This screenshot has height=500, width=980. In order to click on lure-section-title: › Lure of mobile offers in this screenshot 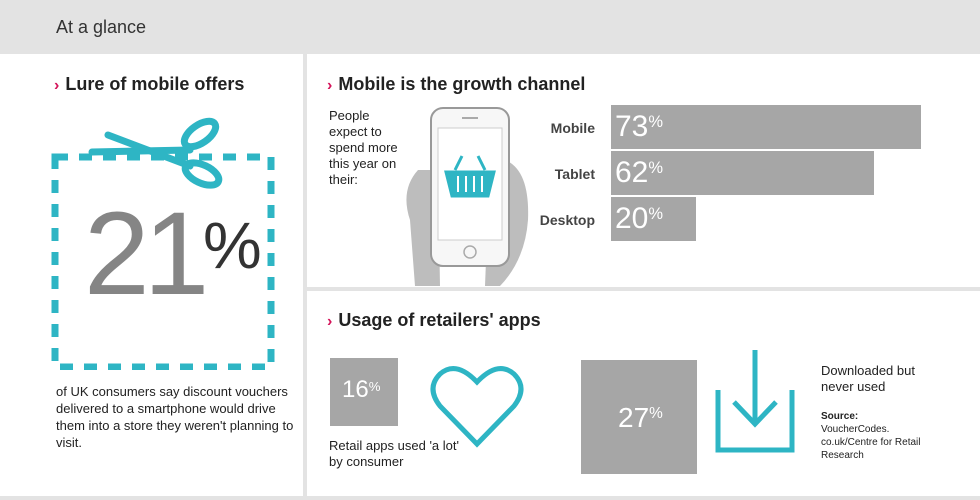, I will do `click(149, 84)`.